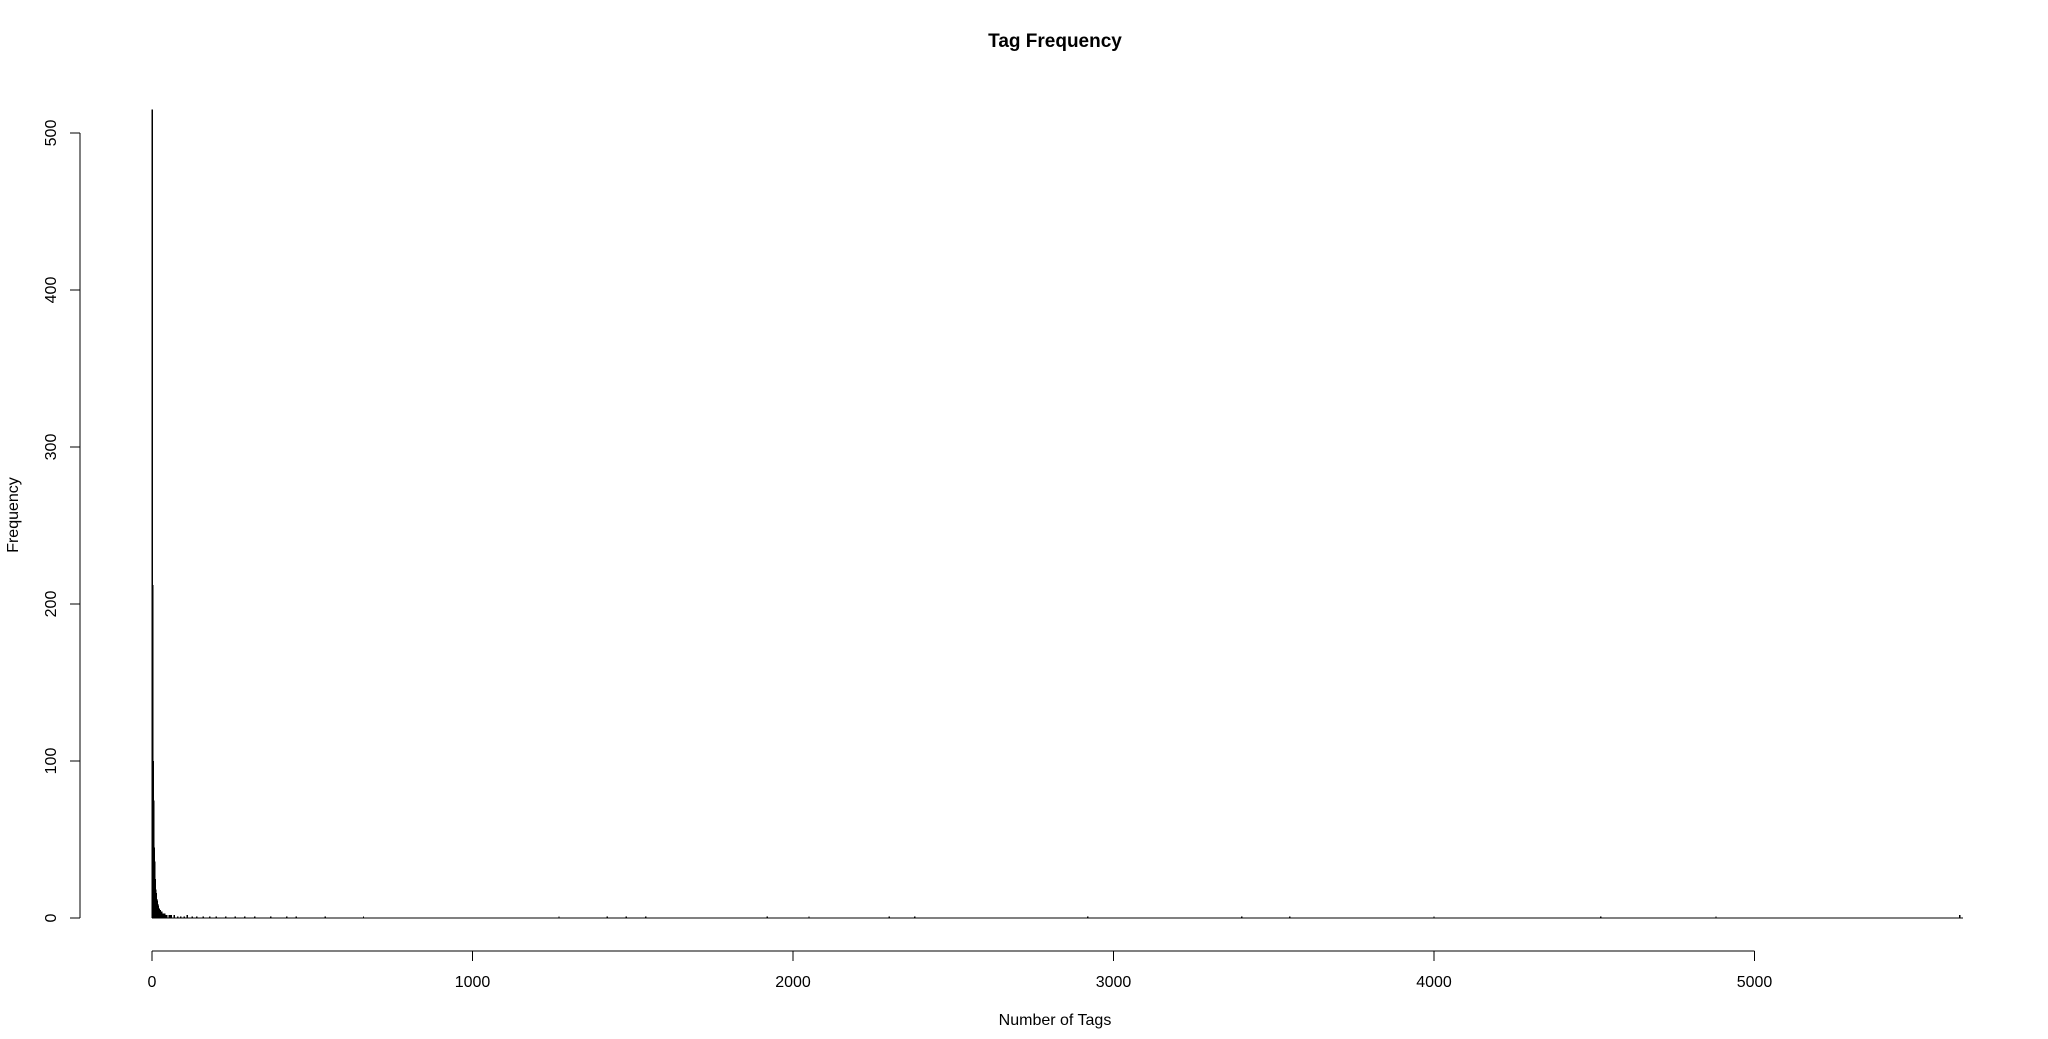 This screenshot has width=2048, height=1039. What do you see at coordinates (62, 521) in the screenshot?
I see `y-axis: 0 100 200 300 400 500` at bounding box center [62, 521].